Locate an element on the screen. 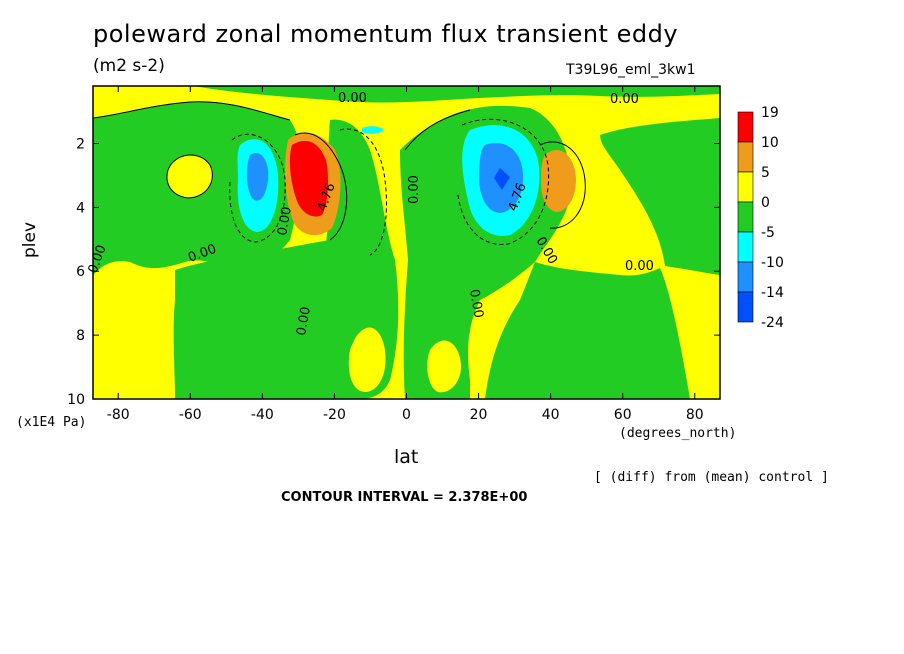  contour-fill-orange-nh is located at coordinates (558, 181).